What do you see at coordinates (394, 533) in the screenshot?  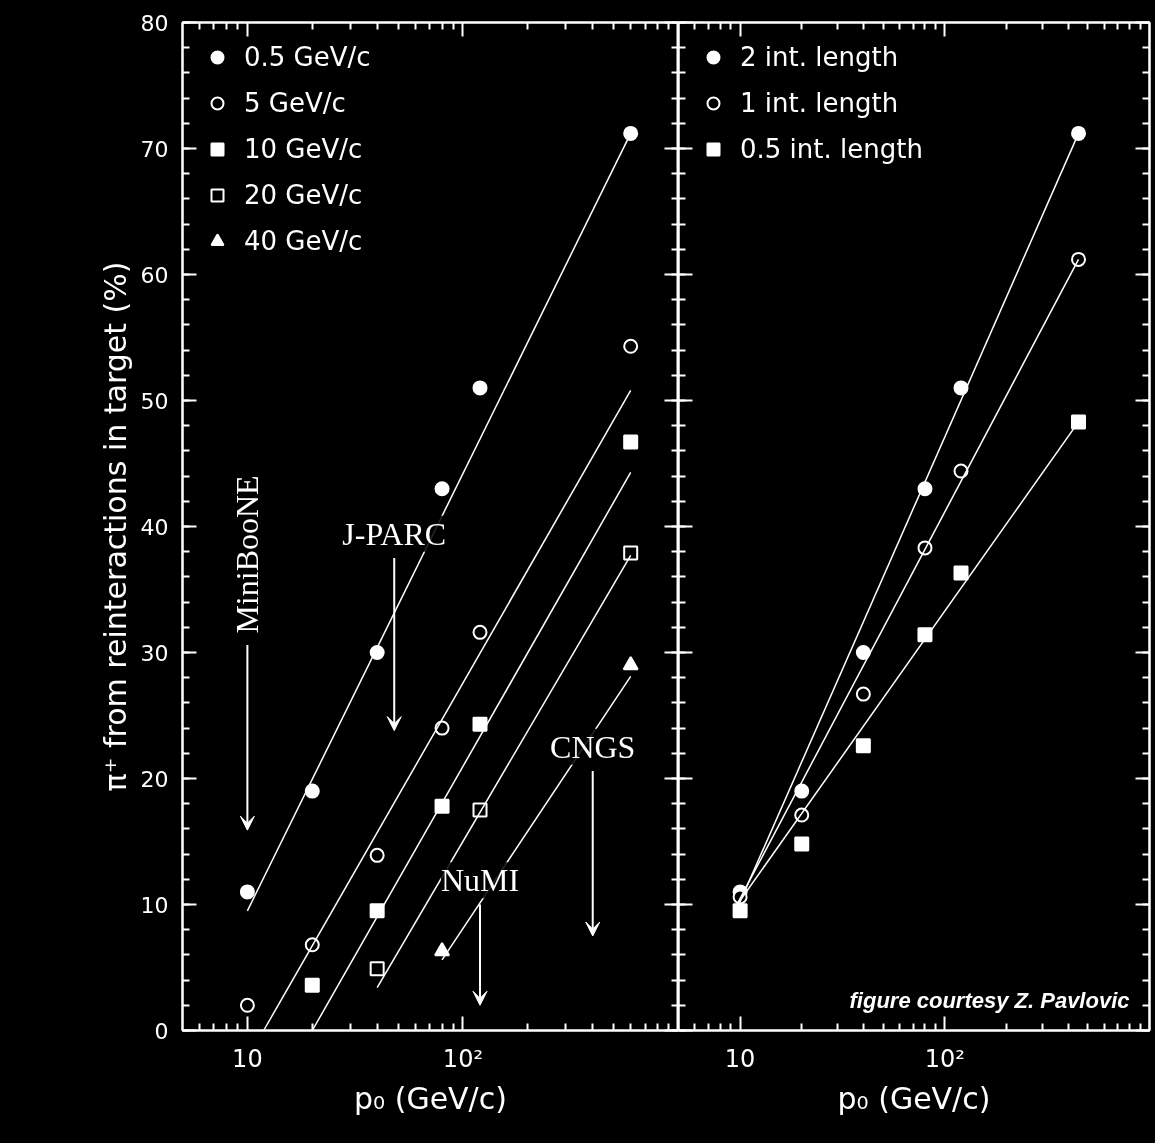 I see `annotation: J-PARC` at bounding box center [394, 533].